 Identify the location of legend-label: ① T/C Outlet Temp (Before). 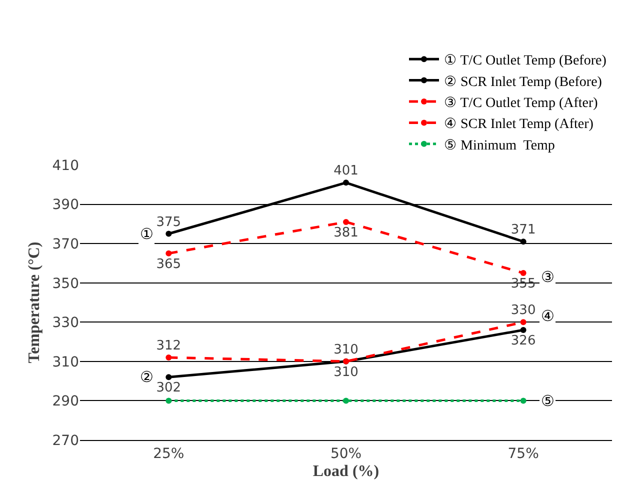
(525, 61).